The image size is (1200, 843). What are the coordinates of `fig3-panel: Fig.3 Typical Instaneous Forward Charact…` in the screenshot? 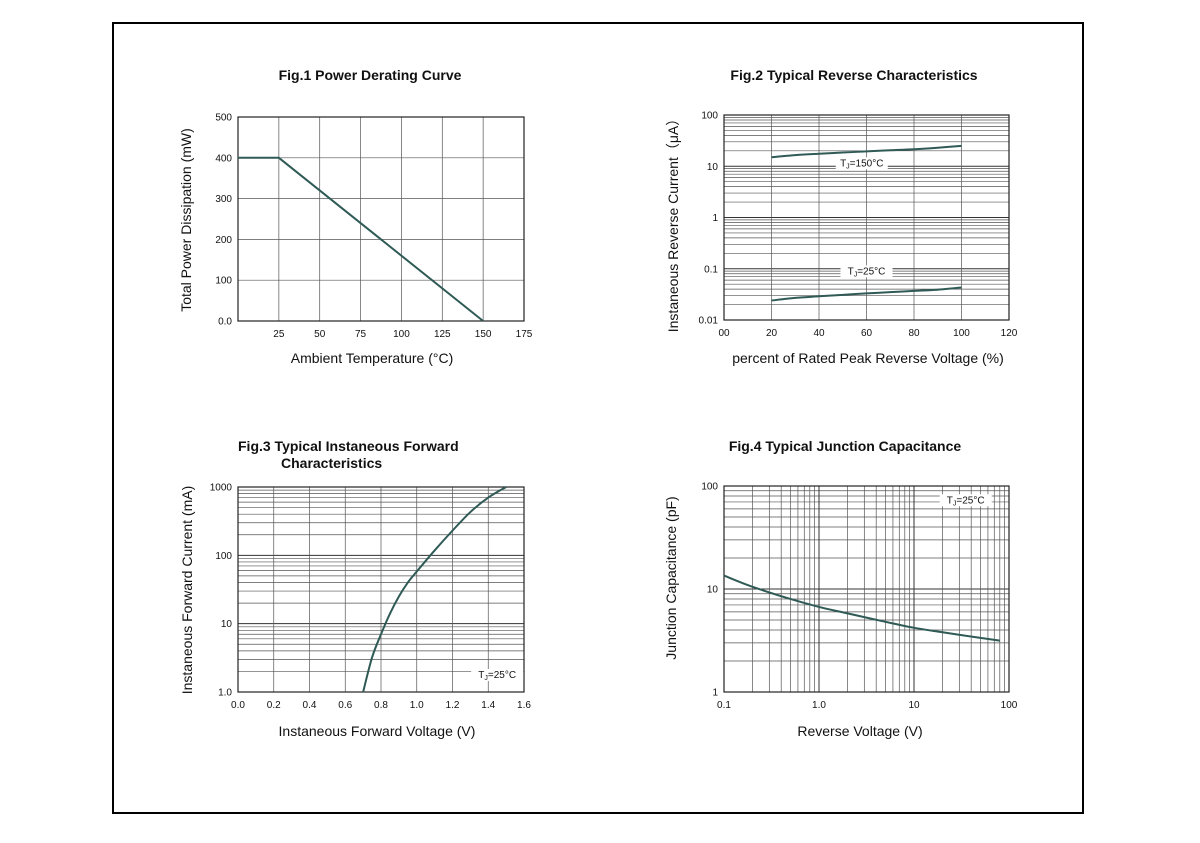 It's located at (355, 588).